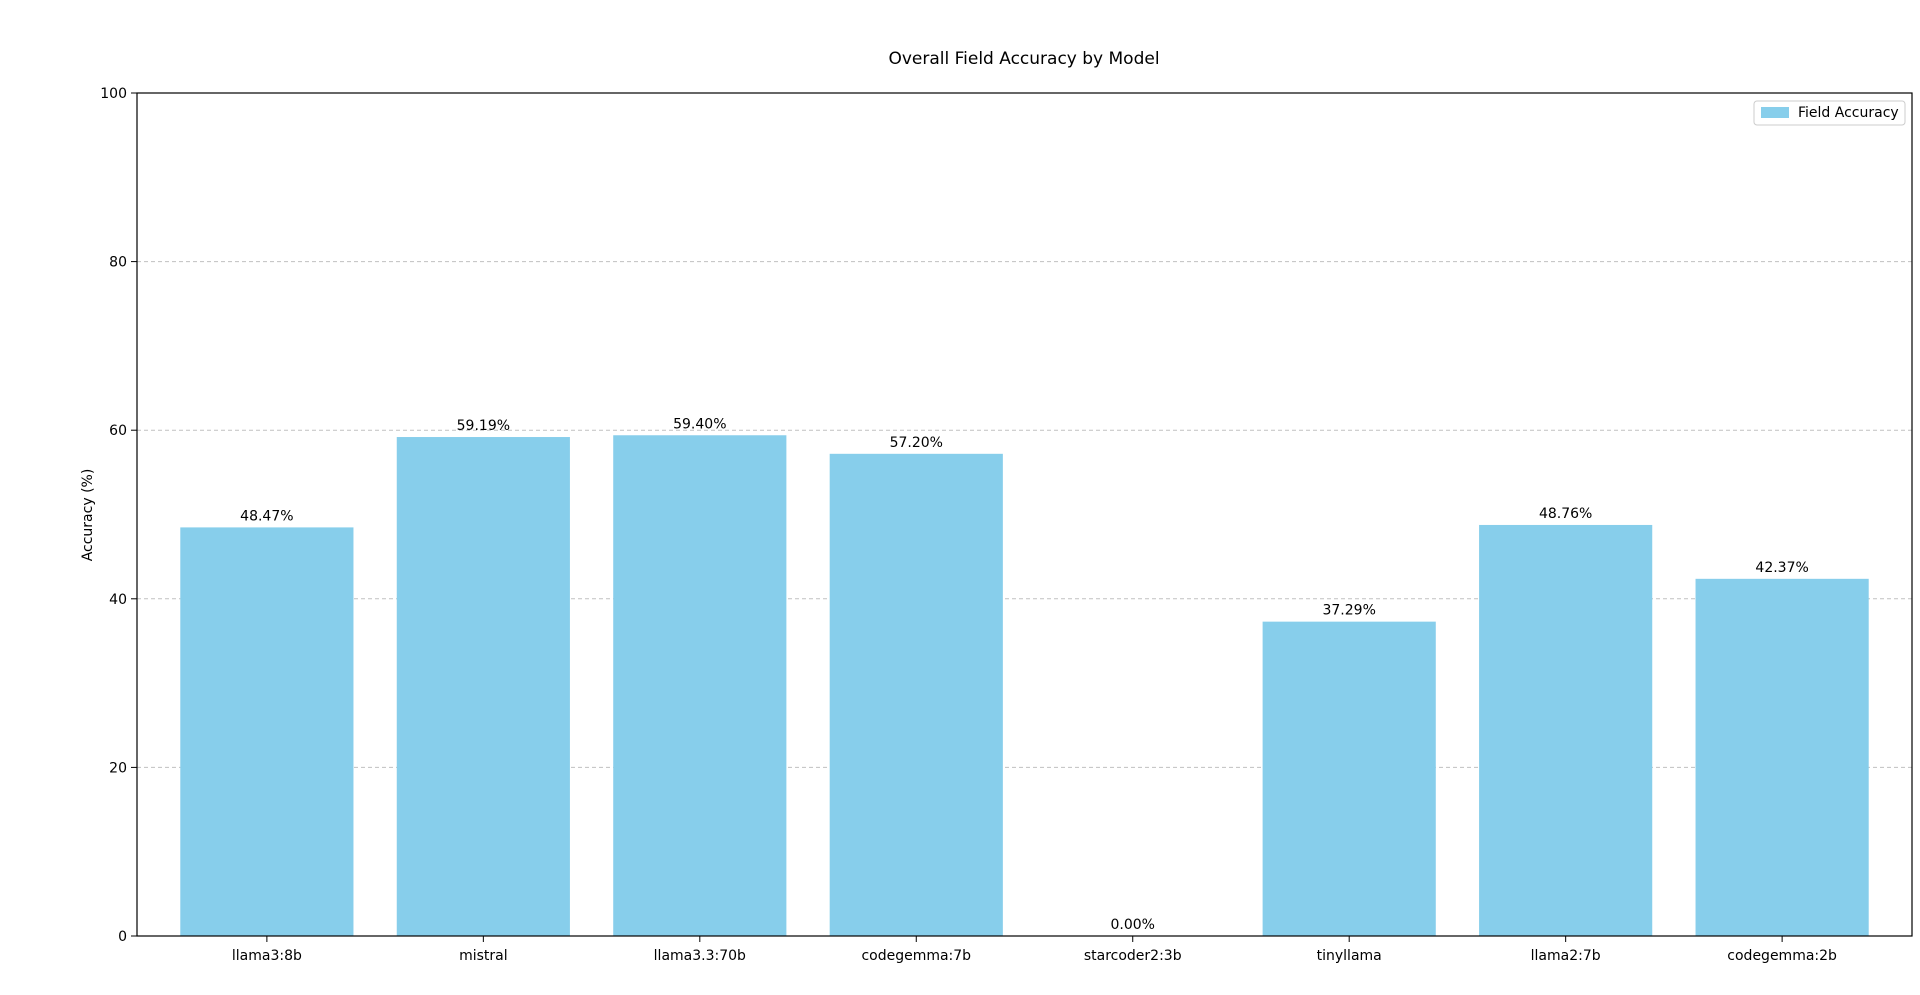 This screenshot has width=1920, height=995. What do you see at coordinates (118, 600) in the screenshot?
I see `y-tick-label: 40` at bounding box center [118, 600].